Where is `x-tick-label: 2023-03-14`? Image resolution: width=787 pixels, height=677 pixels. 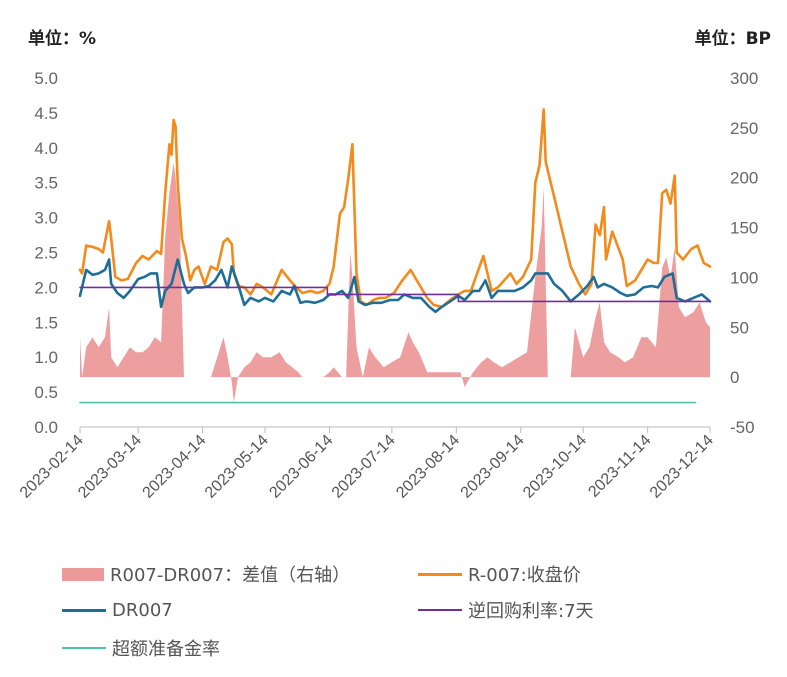 x-tick-label: 2023-03-14 is located at coordinates (110, 467).